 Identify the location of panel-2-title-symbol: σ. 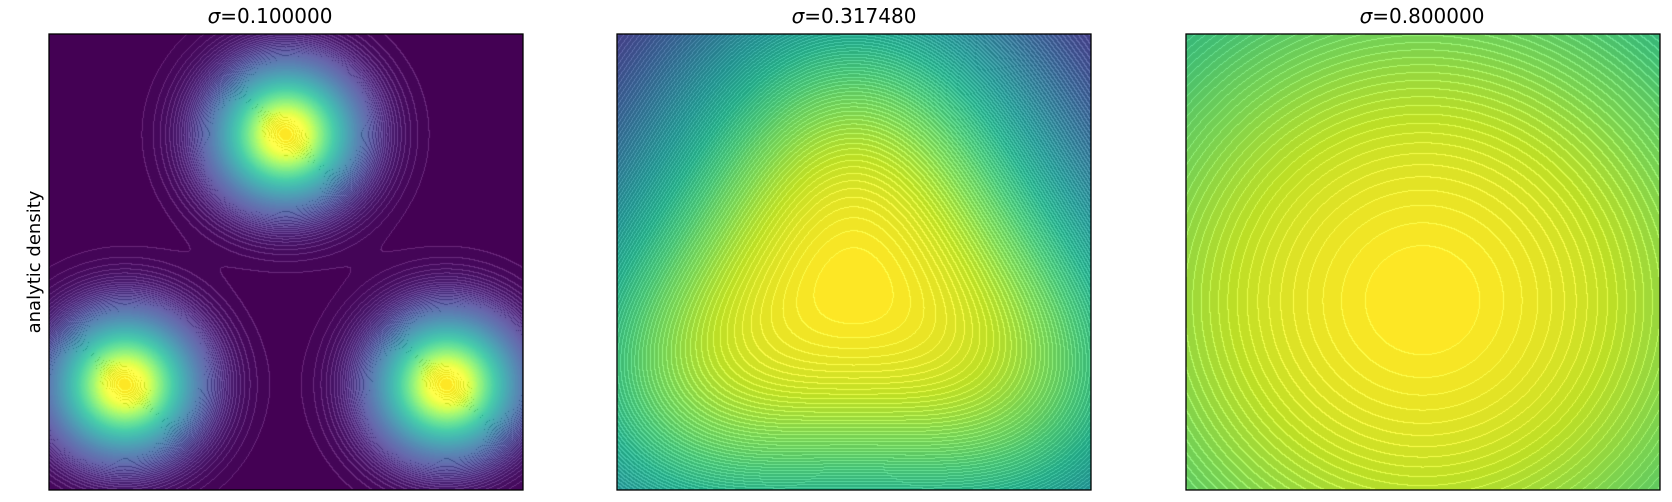
(799, 16).